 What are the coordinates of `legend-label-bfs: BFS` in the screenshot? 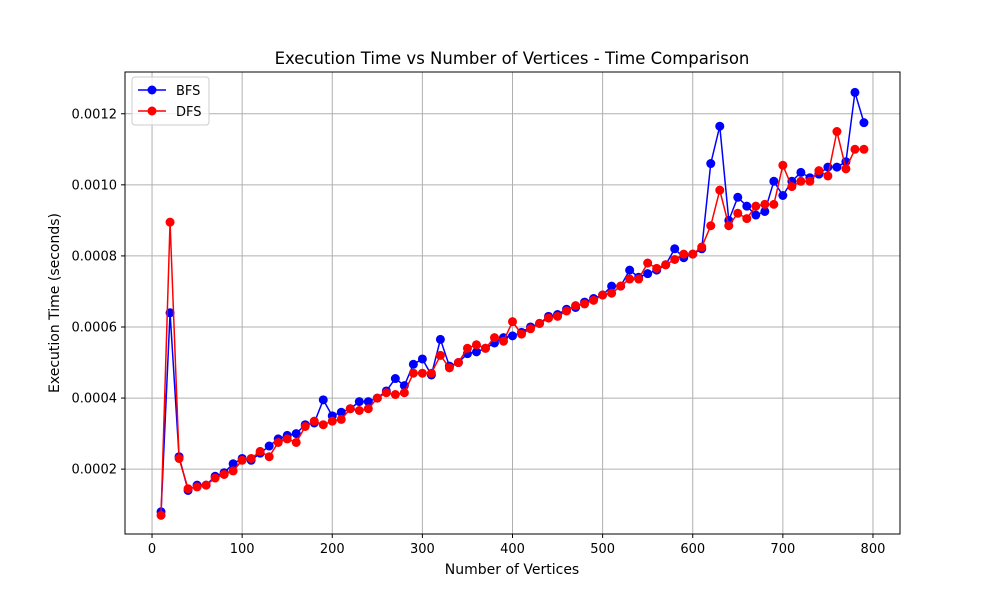 It's located at (188, 91).